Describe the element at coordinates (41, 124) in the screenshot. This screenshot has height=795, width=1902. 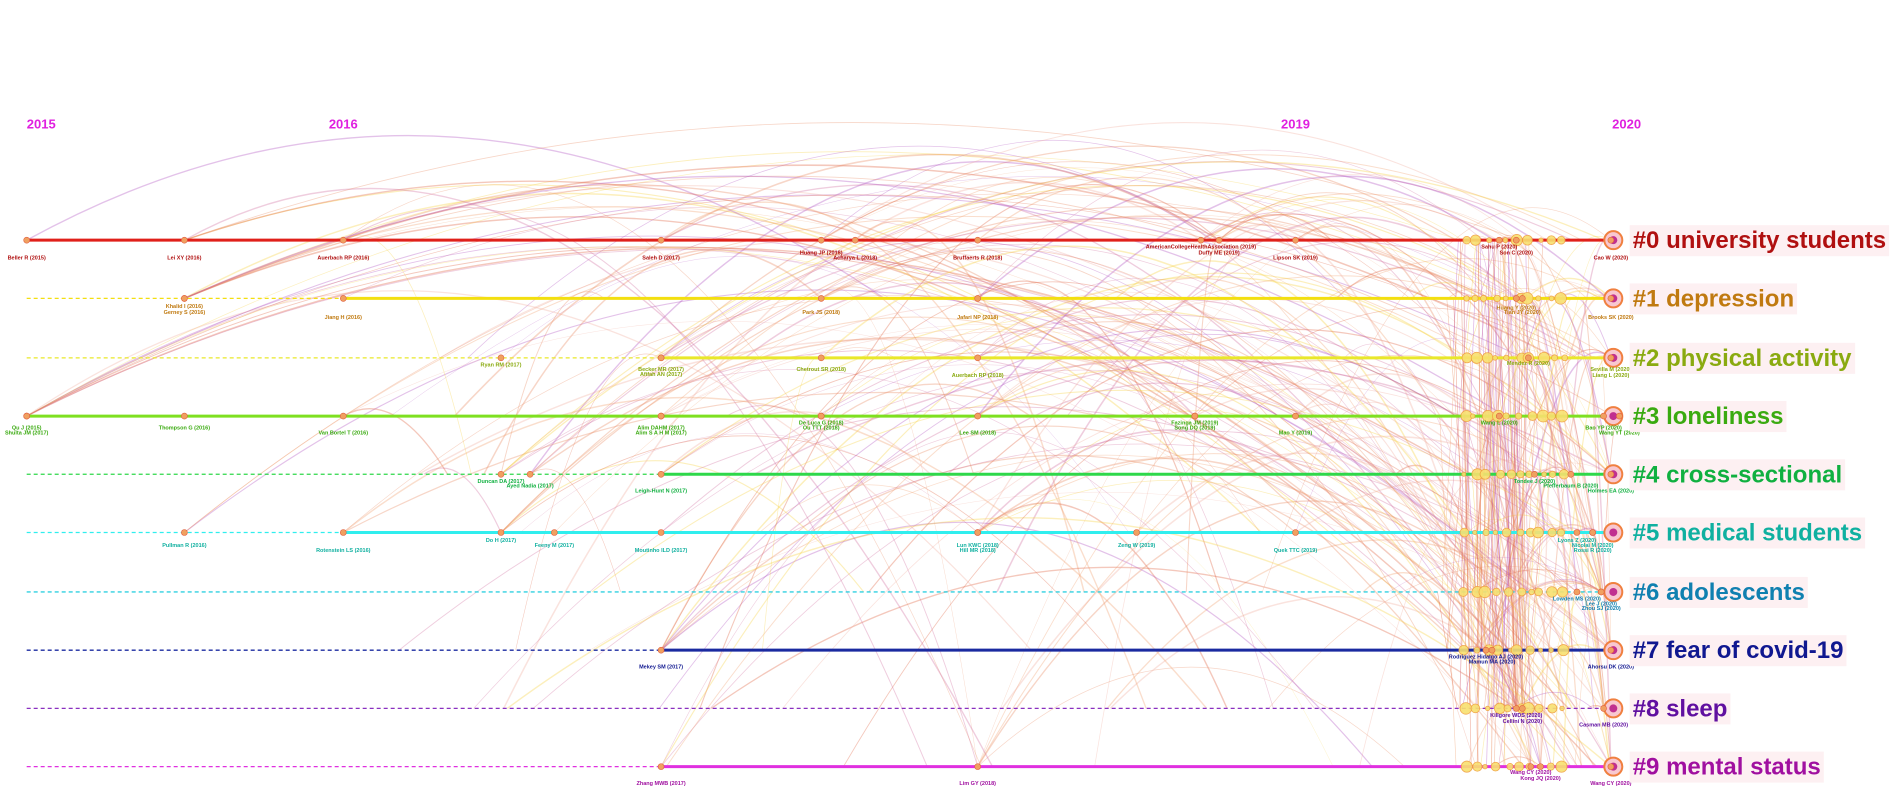
I see `year-label: 2015` at that location.